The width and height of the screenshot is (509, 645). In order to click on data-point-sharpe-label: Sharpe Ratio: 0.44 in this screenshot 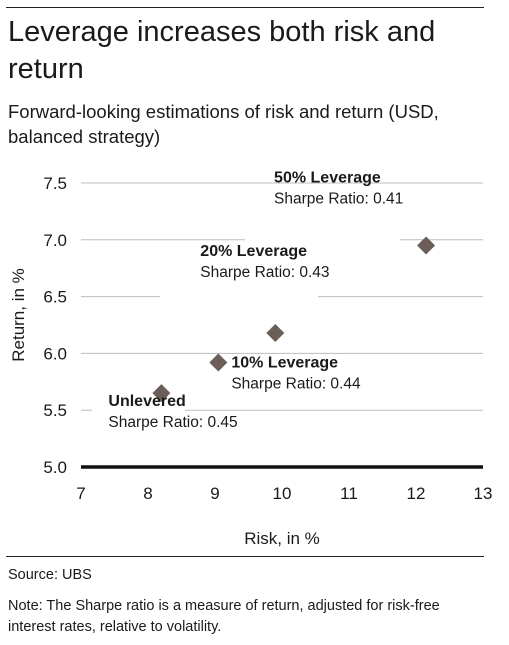, I will do `click(296, 383)`.